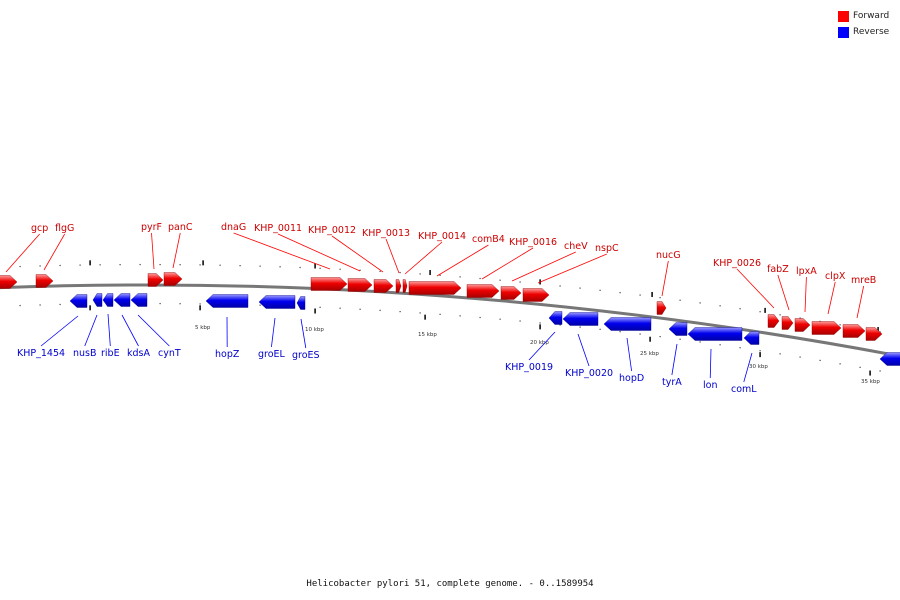 Image resolution: width=900 pixels, height=600 pixels. I want to click on forward-gene-label: dnaG, so click(233, 227).